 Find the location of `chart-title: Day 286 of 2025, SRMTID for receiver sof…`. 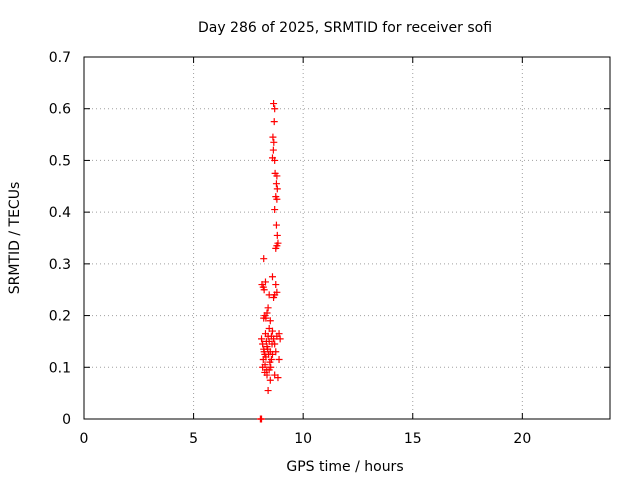

chart-title: Day 286 of 2025, SRMTID for receiver sof… is located at coordinates (345, 28).